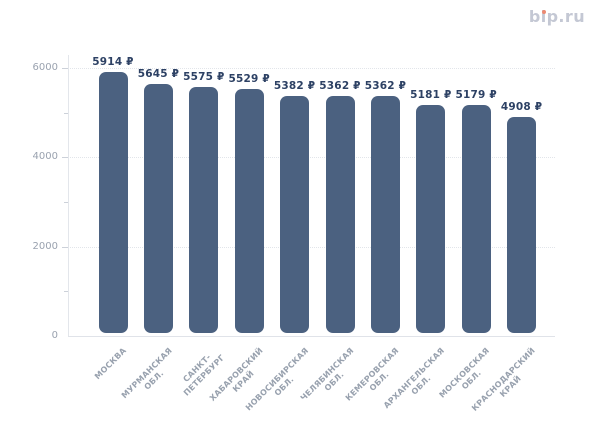  What do you see at coordinates (68, 195) in the screenshot?
I see `y-axis-line` at bounding box center [68, 195].